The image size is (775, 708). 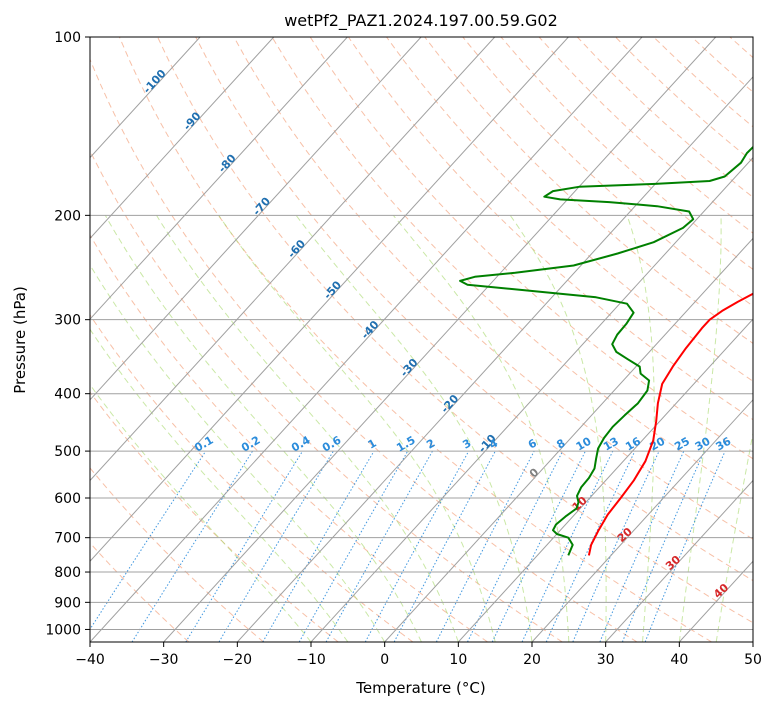 What do you see at coordinates (421, 21) in the screenshot?
I see `chart-title: wetPf2_PAZ1.2024.197.00.59.G02` at bounding box center [421, 21].